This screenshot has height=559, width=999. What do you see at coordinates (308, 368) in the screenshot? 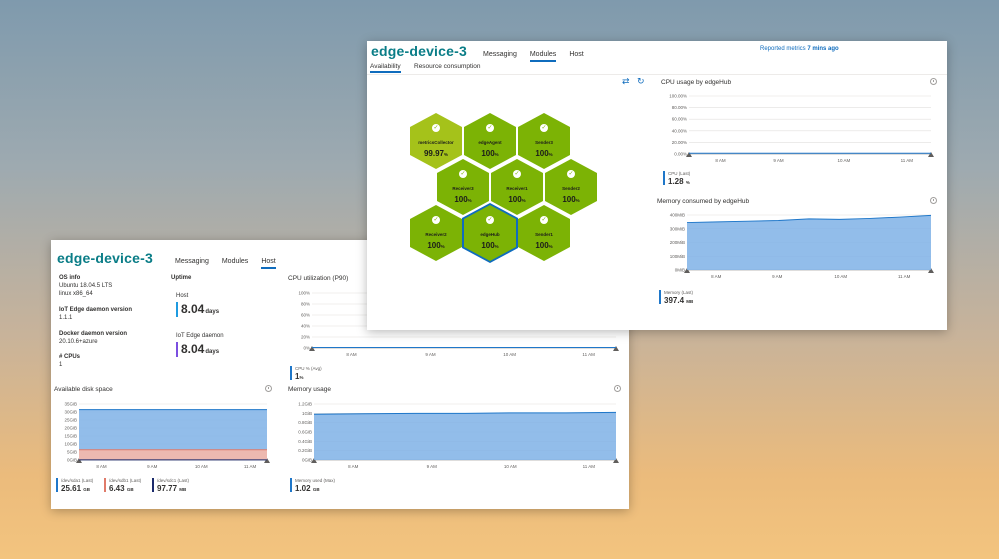
I see `legend-label: CPU % (Avg)` at bounding box center [308, 368].